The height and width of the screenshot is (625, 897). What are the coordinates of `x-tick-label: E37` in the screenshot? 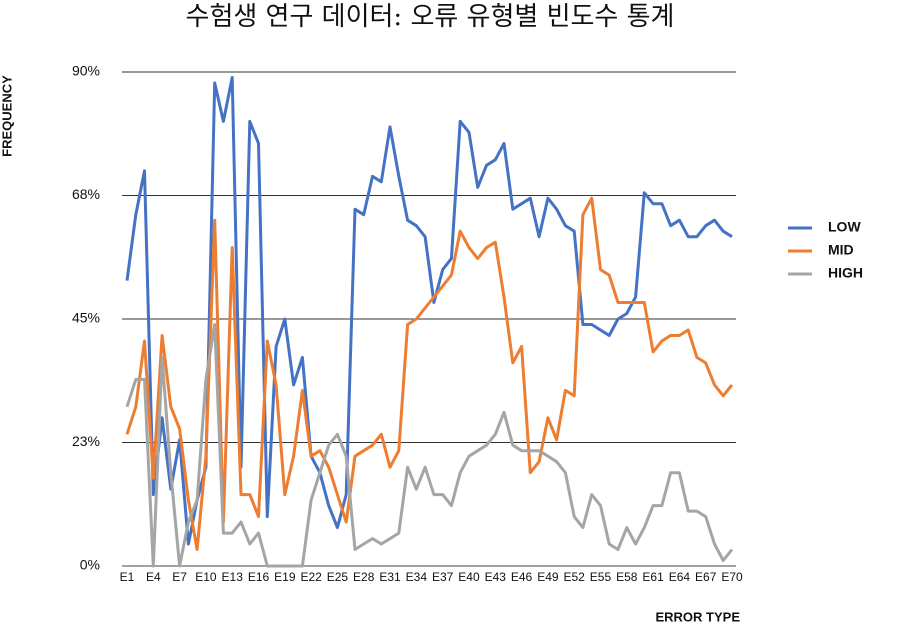 It's located at (443, 577).